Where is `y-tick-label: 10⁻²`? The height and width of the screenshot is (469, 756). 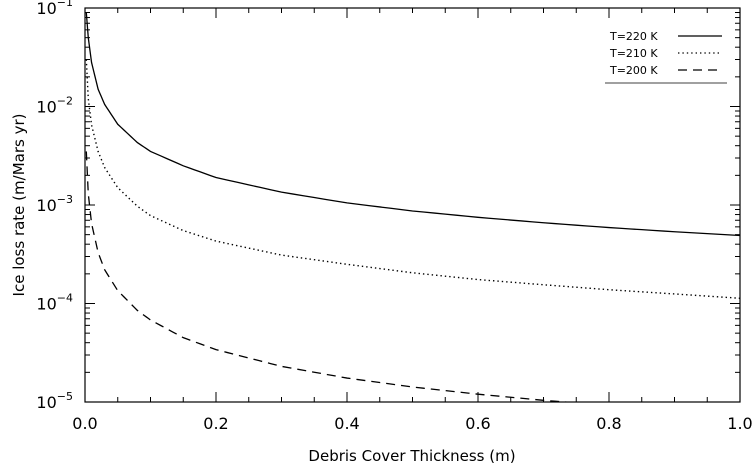 y-tick-label: 10⁻² is located at coordinates (54, 106).